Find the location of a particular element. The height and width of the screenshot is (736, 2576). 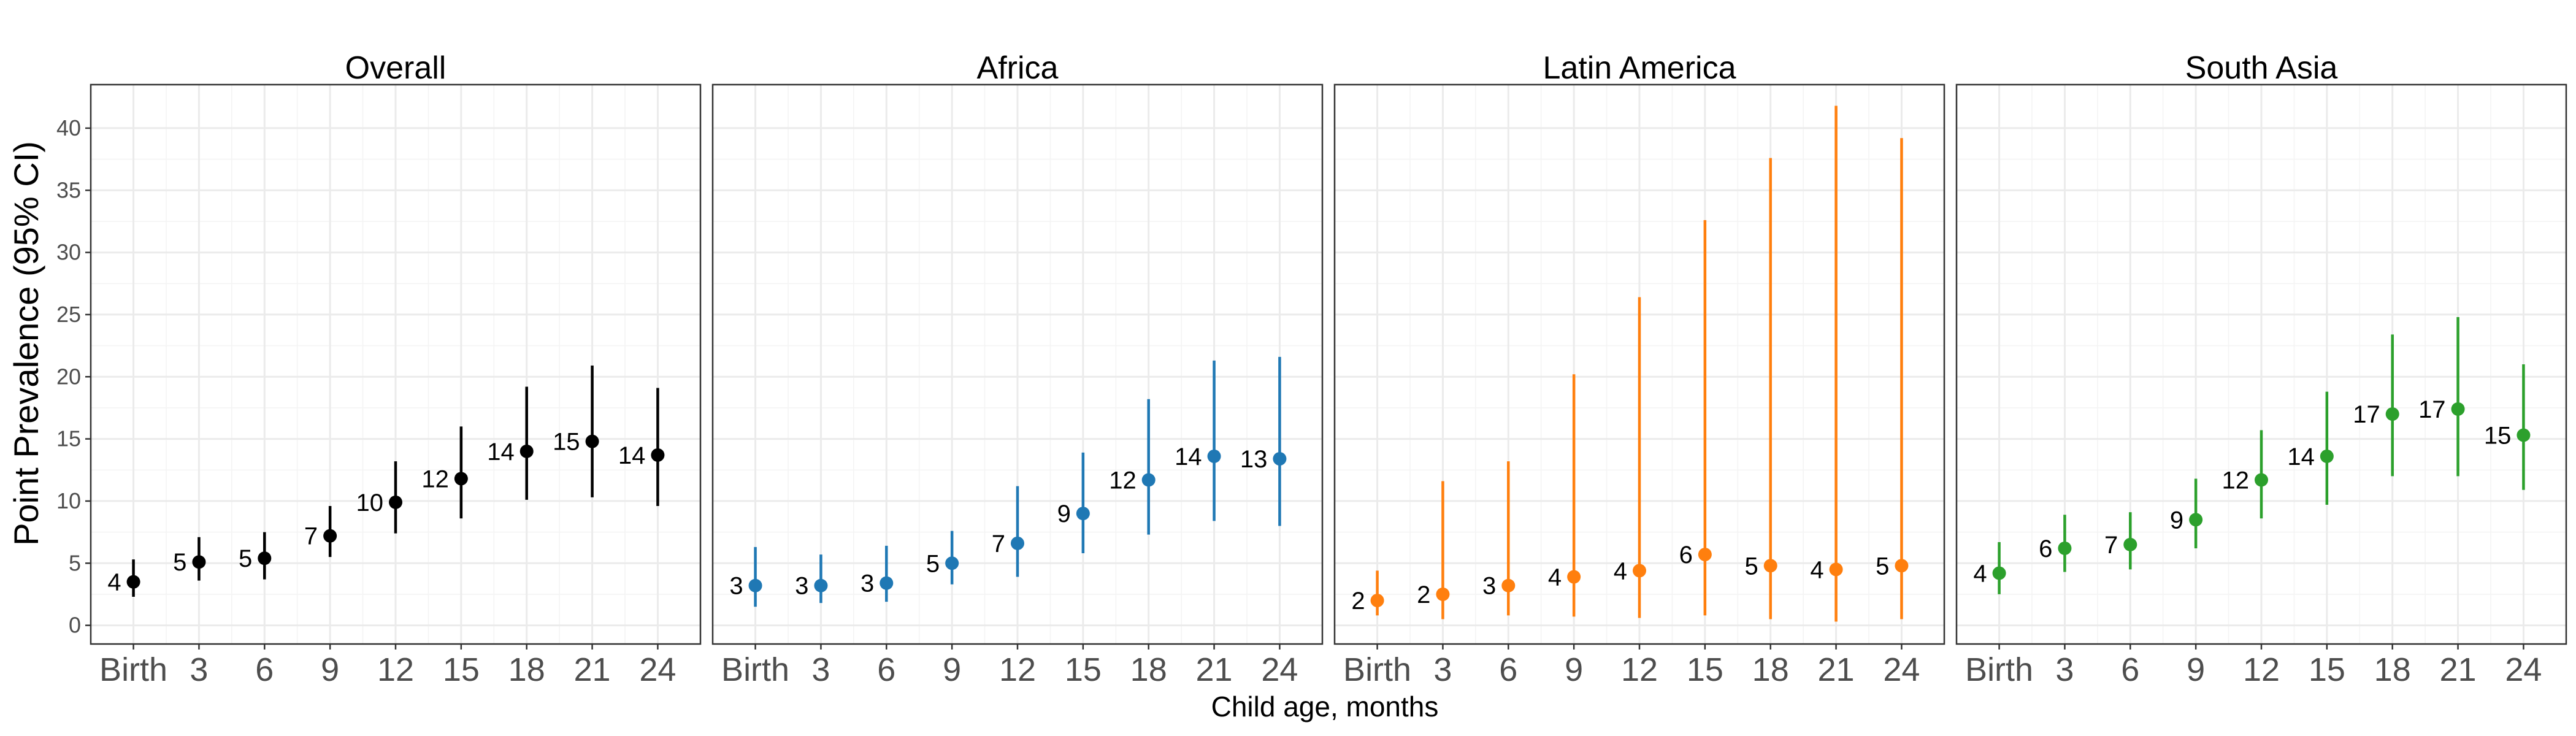

data-label: 13 is located at coordinates (1254, 459).